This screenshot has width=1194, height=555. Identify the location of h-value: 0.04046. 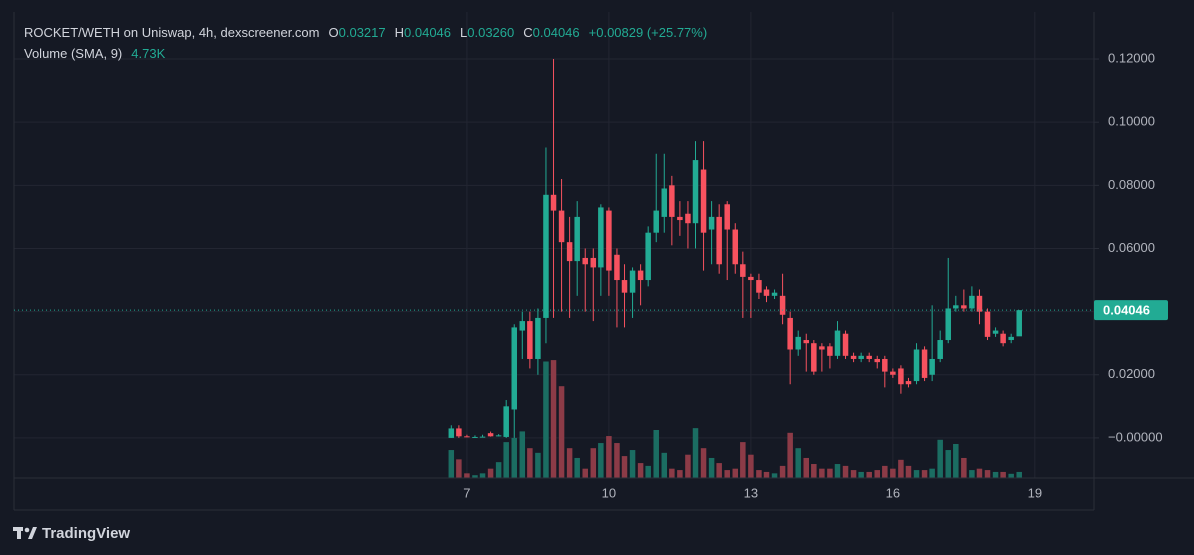
(428, 32).